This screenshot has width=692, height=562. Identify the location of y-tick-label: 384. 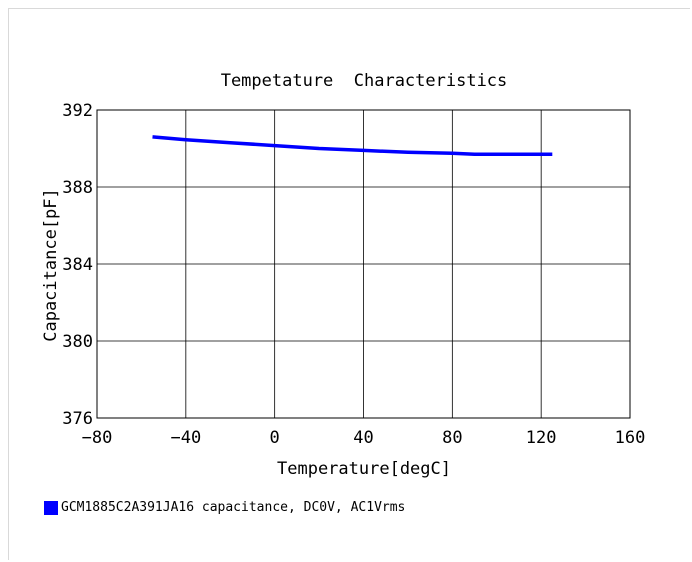
(77, 265).